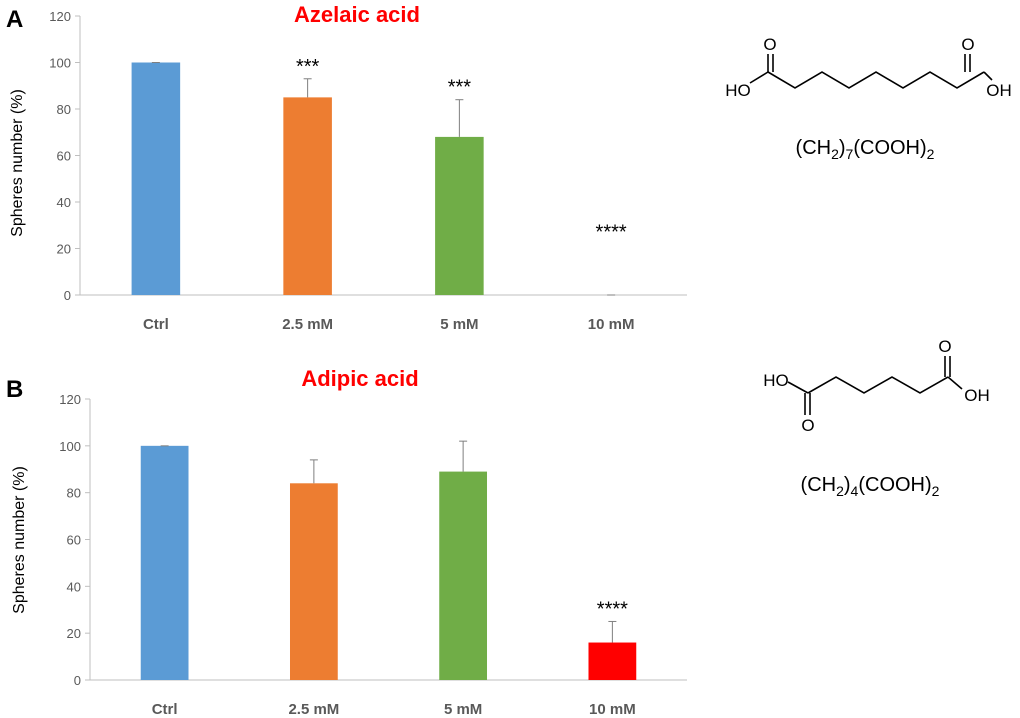 This screenshot has width=1020, height=718. I want to click on oxygen-atom-bottom: O, so click(807, 425).